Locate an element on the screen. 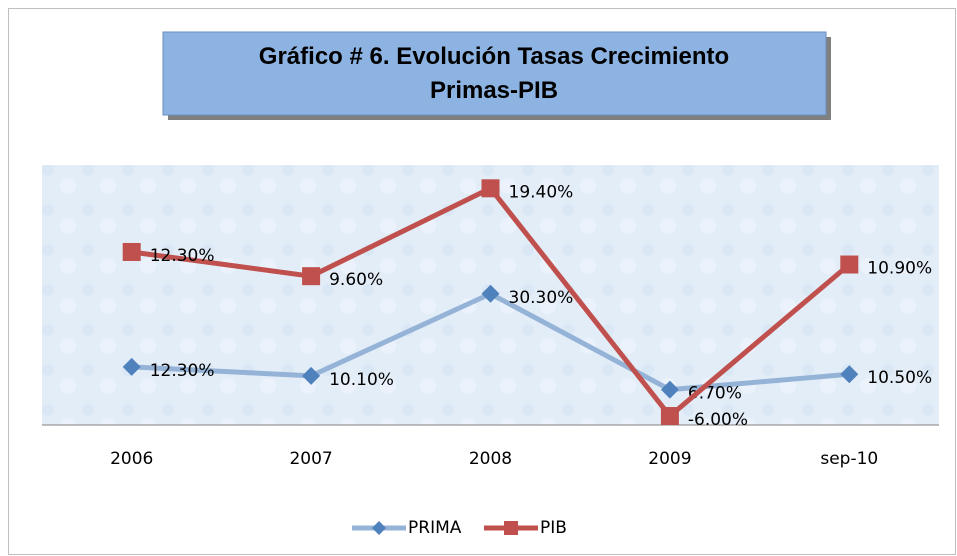 The width and height of the screenshot is (957, 556). x-tick-label: sep-10 is located at coordinates (849, 459).